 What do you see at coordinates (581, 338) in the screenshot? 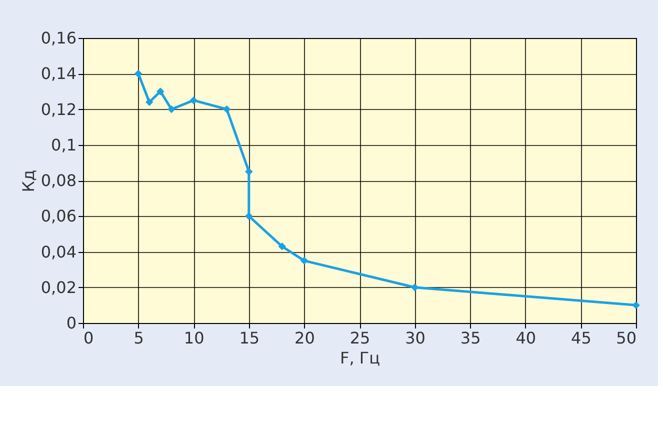
I see `x-tick-label: 45` at bounding box center [581, 338].